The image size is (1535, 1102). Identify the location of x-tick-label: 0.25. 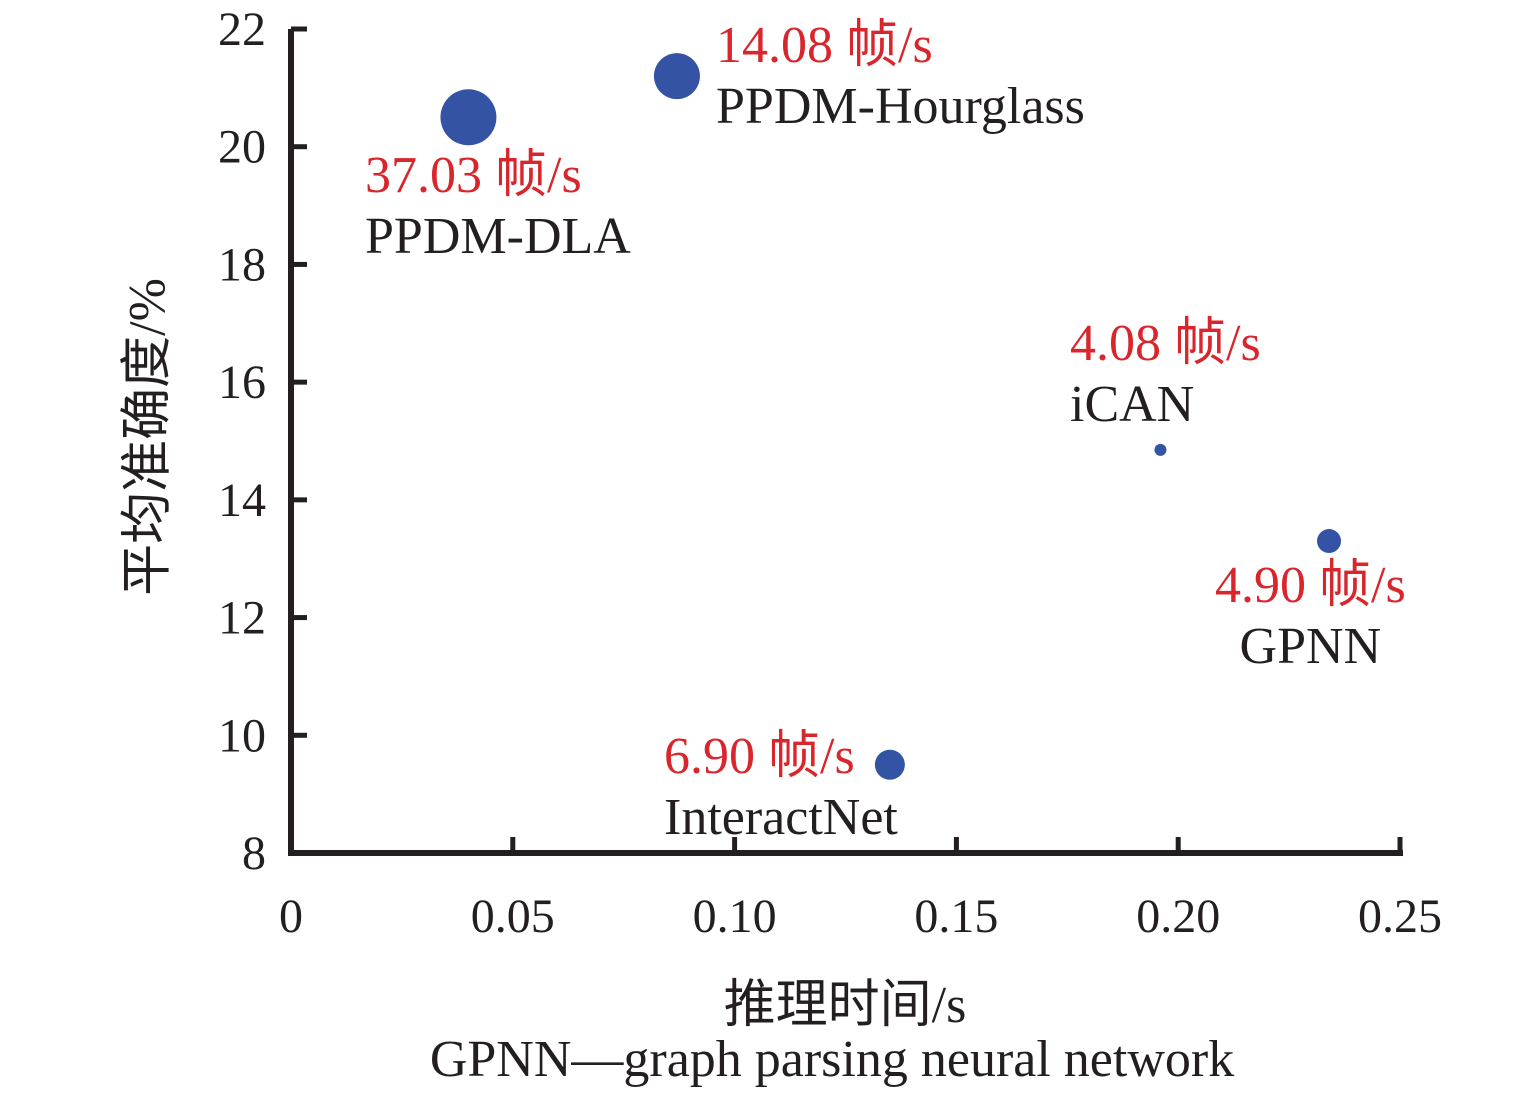
(1400, 916).